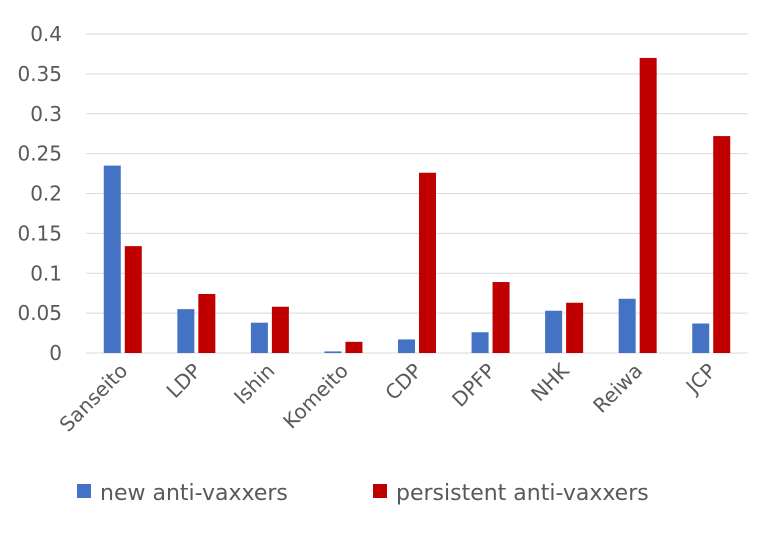 The image size is (768, 537). What do you see at coordinates (207, 323) in the screenshot?
I see `bar-persistent-ldp` at bounding box center [207, 323].